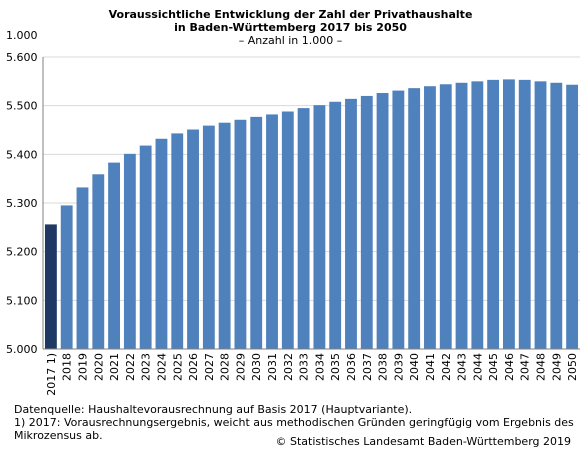  What do you see at coordinates (493, 367) in the screenshot?
I see `x-tick-label: 2045` at bounding box center [493, 367].